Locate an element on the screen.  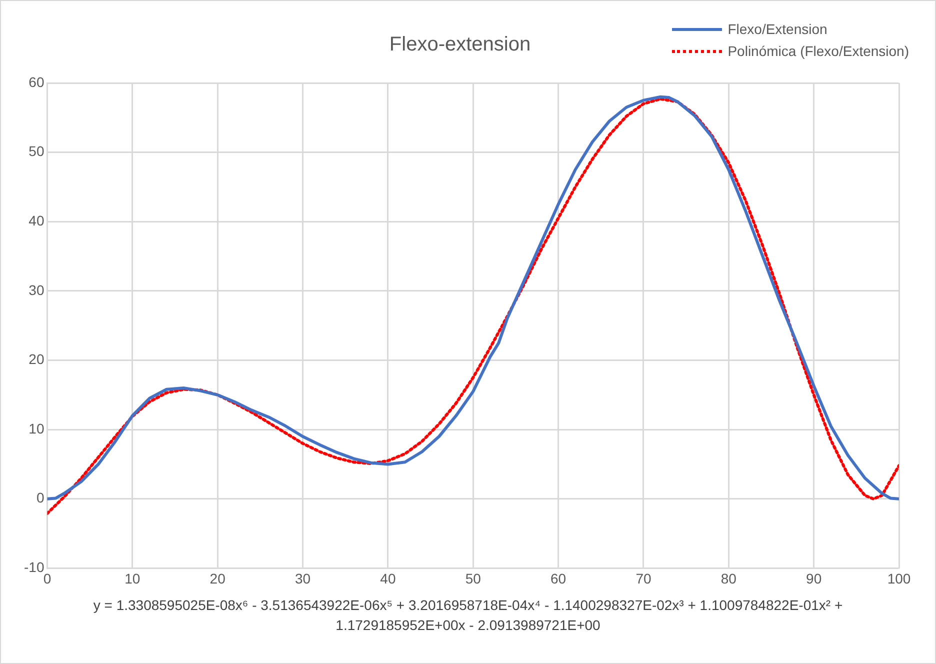
y-tick-label: 50 is located at coordinates (36, 151).